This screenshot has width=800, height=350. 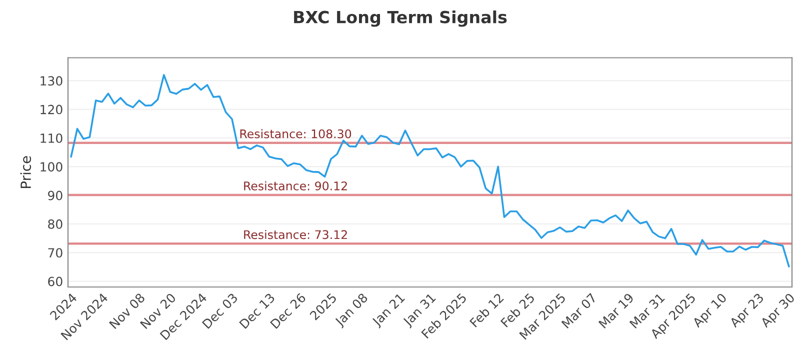 What do you see at coordinates (26, 172) in the screenshot?
I see `y-axis-title: Price` at bounding box center [26, 172].